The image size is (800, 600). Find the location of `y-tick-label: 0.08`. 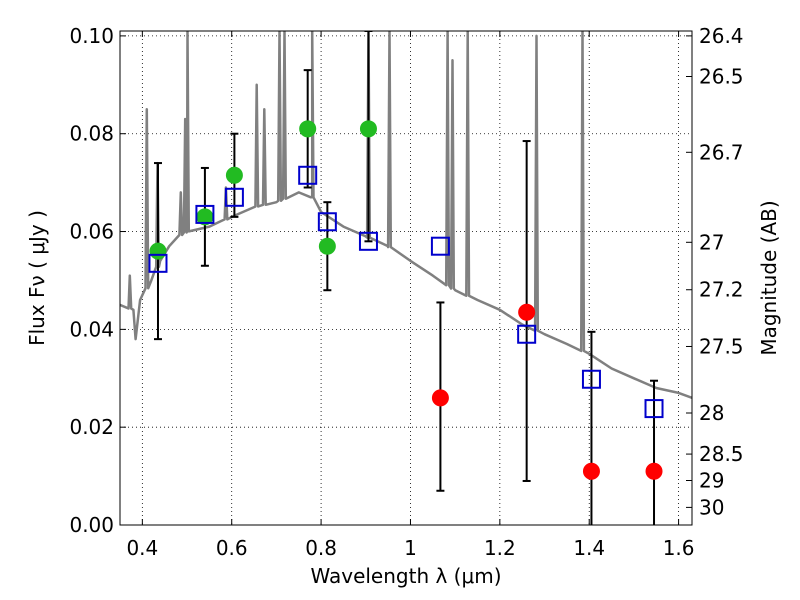

y-tick-label: 0.08 is located at coordinates (91, 134).